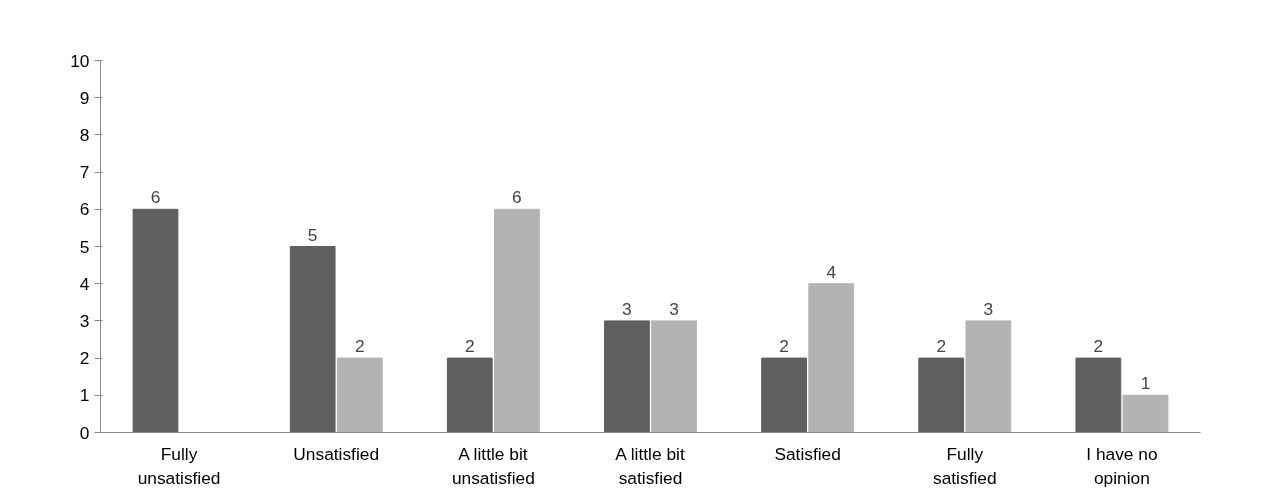 This screenshot has height=494, width=1267. I want to click on x-tick-label: Fully satisfied, so click(965, 465).